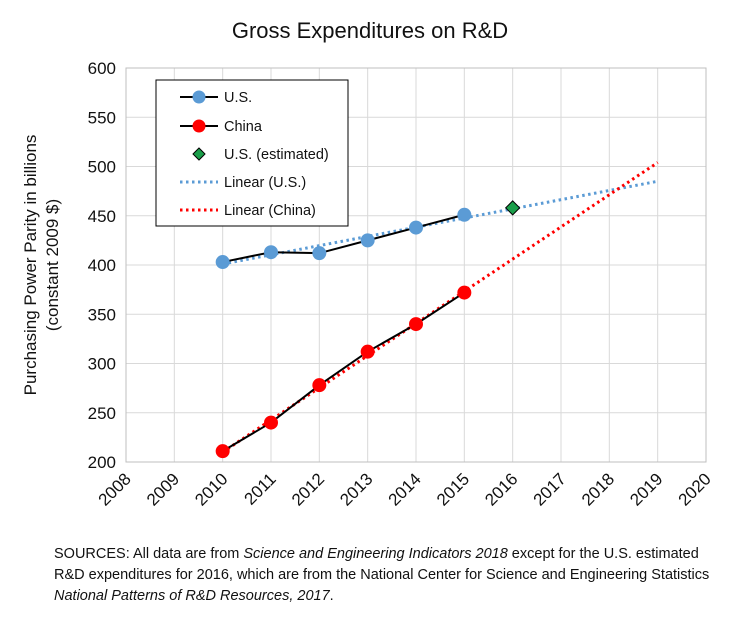  Describe the element at coordinates (192, 596) in the screenshot. I see `source-note-italic-2: National Patterns of R&D Resources, 2017` at that location.